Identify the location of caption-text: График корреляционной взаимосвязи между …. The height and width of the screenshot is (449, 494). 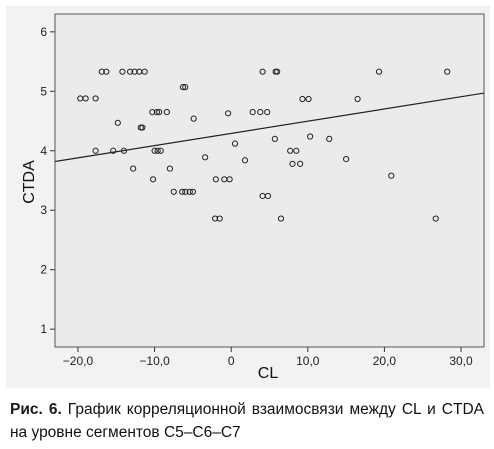
(247, 421).